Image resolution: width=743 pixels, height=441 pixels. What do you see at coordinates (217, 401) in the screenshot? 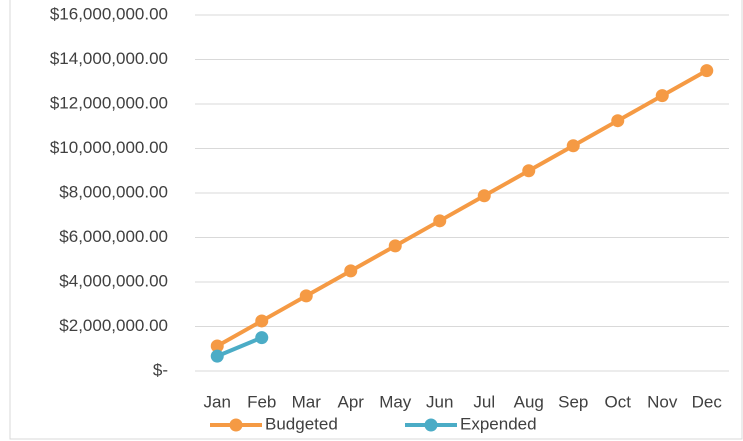
I see `x-tick-label: Jan` at bounding box center [217, 401].